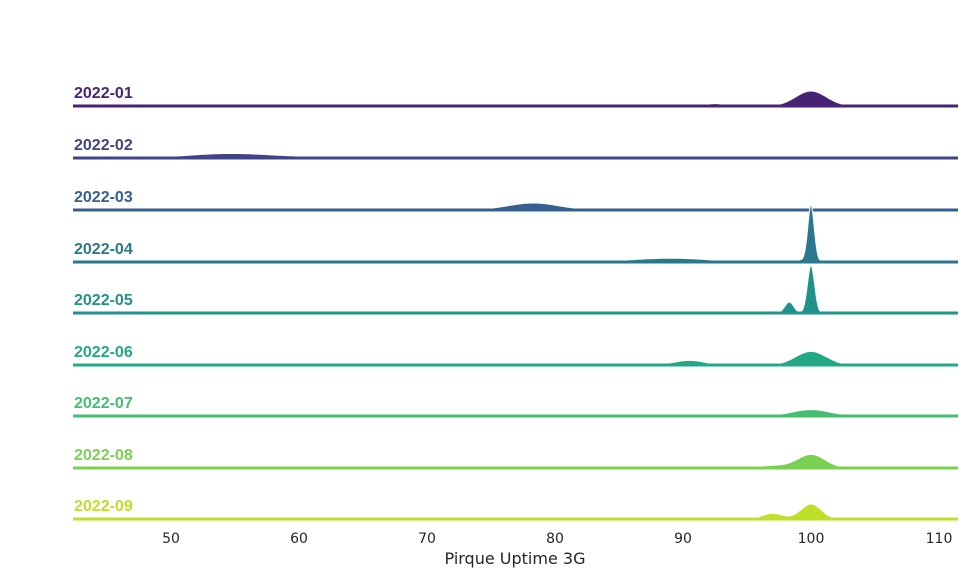  What do you see at coordinates (516, 200) in the screenshot?
I see `ridge-2022-03: 2022-03` at bounding box center [516, 200].